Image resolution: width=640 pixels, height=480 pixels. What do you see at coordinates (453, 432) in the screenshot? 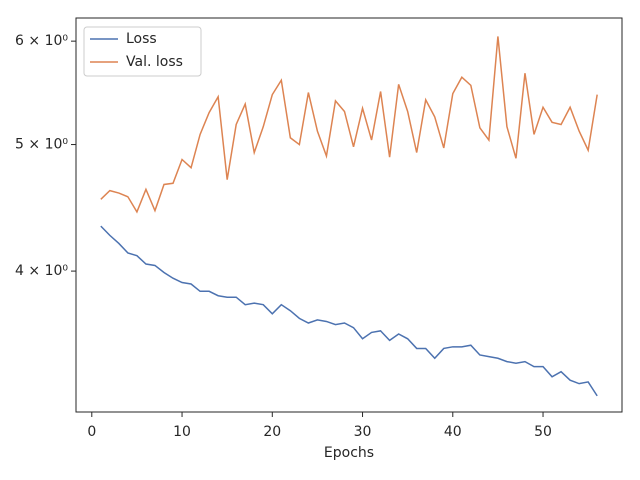
I see `x-tick-label: 40` at bounding box center [453, 432].